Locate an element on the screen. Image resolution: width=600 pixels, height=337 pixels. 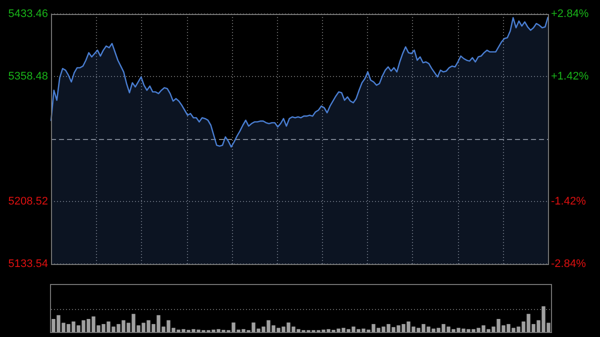
y-tick-label: 5358.48 is located at coordinates (28, 76).